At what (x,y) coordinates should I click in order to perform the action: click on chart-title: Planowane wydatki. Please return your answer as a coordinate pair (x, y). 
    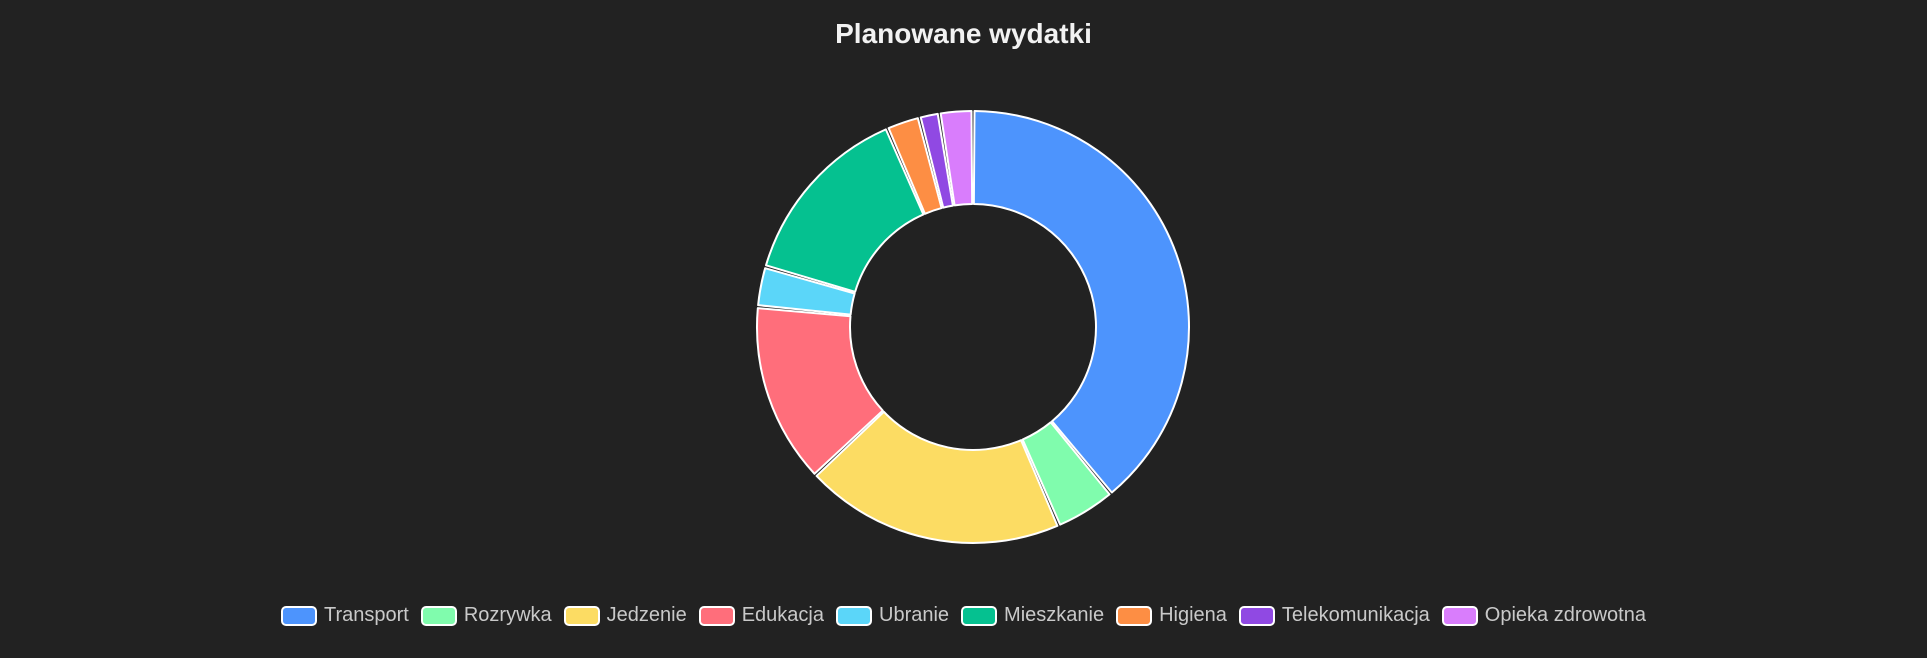
    Looking at the image, I should click on (963, 33).